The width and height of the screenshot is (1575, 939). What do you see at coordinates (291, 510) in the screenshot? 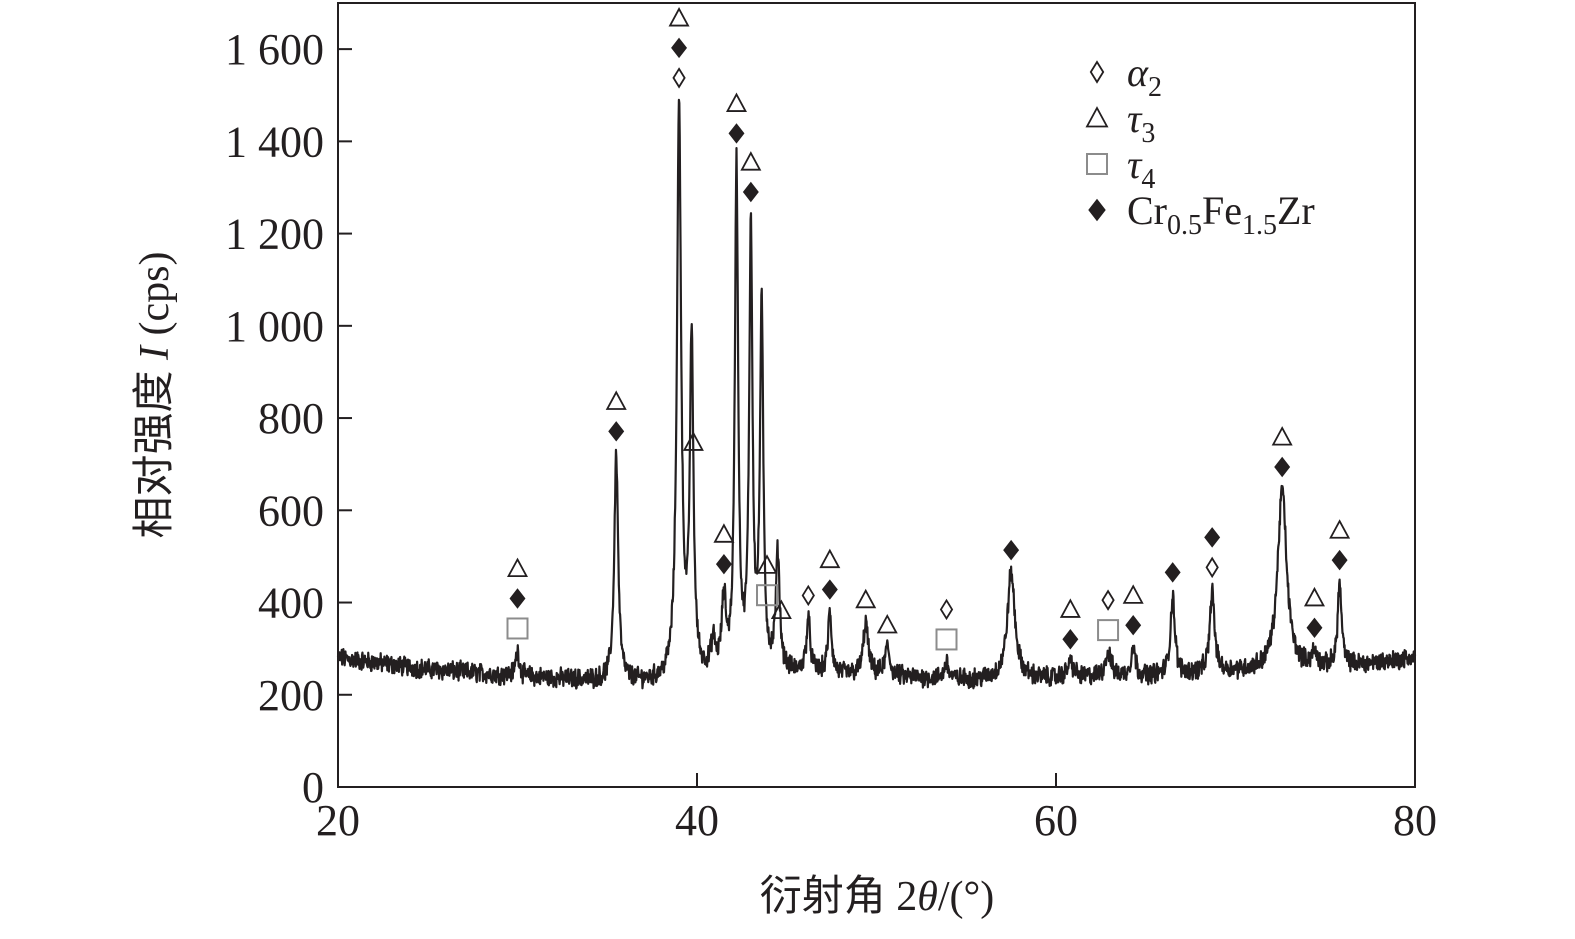
I see `y-tick-label: 600` at bounding box center [291, 510].